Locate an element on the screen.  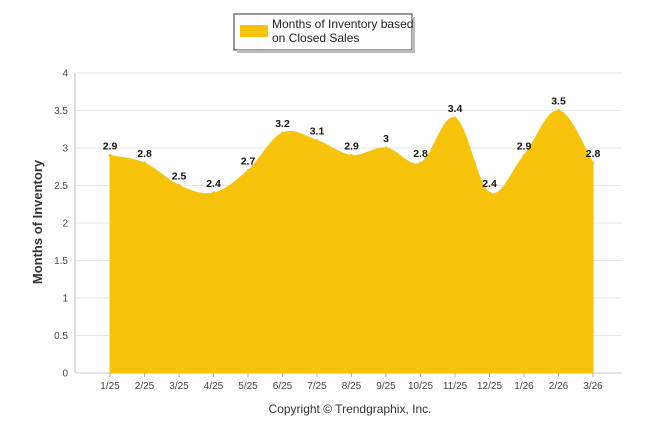
legend-label-line-1: Months of Inventory based is located at coordinates (342, 24).